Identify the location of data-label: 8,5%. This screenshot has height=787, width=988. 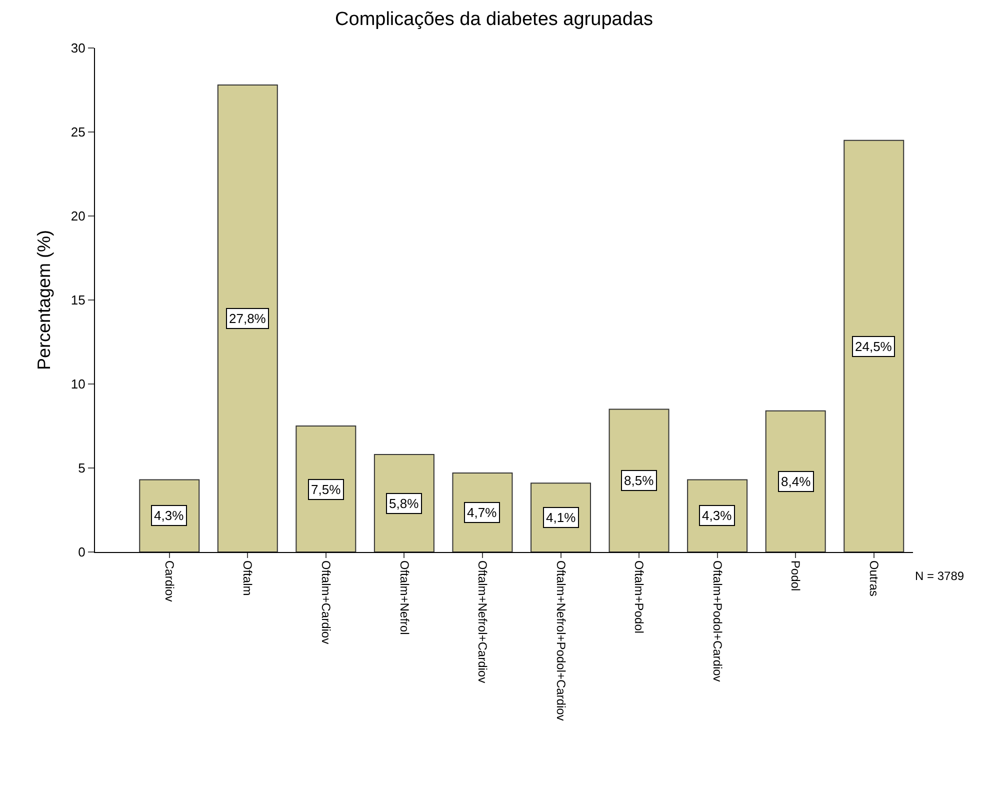
(639, 480).